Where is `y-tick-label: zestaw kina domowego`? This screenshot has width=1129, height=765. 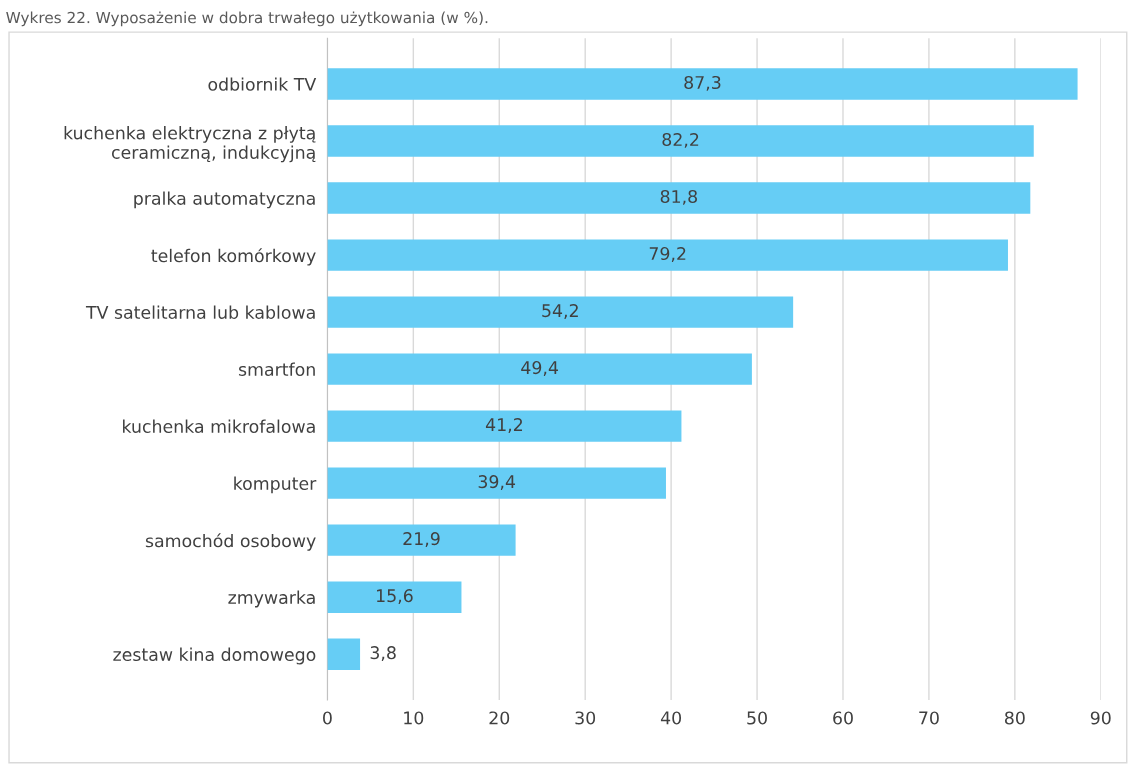 y-tick-label: zestaw kina domowego is located at coordinates (214, 656).